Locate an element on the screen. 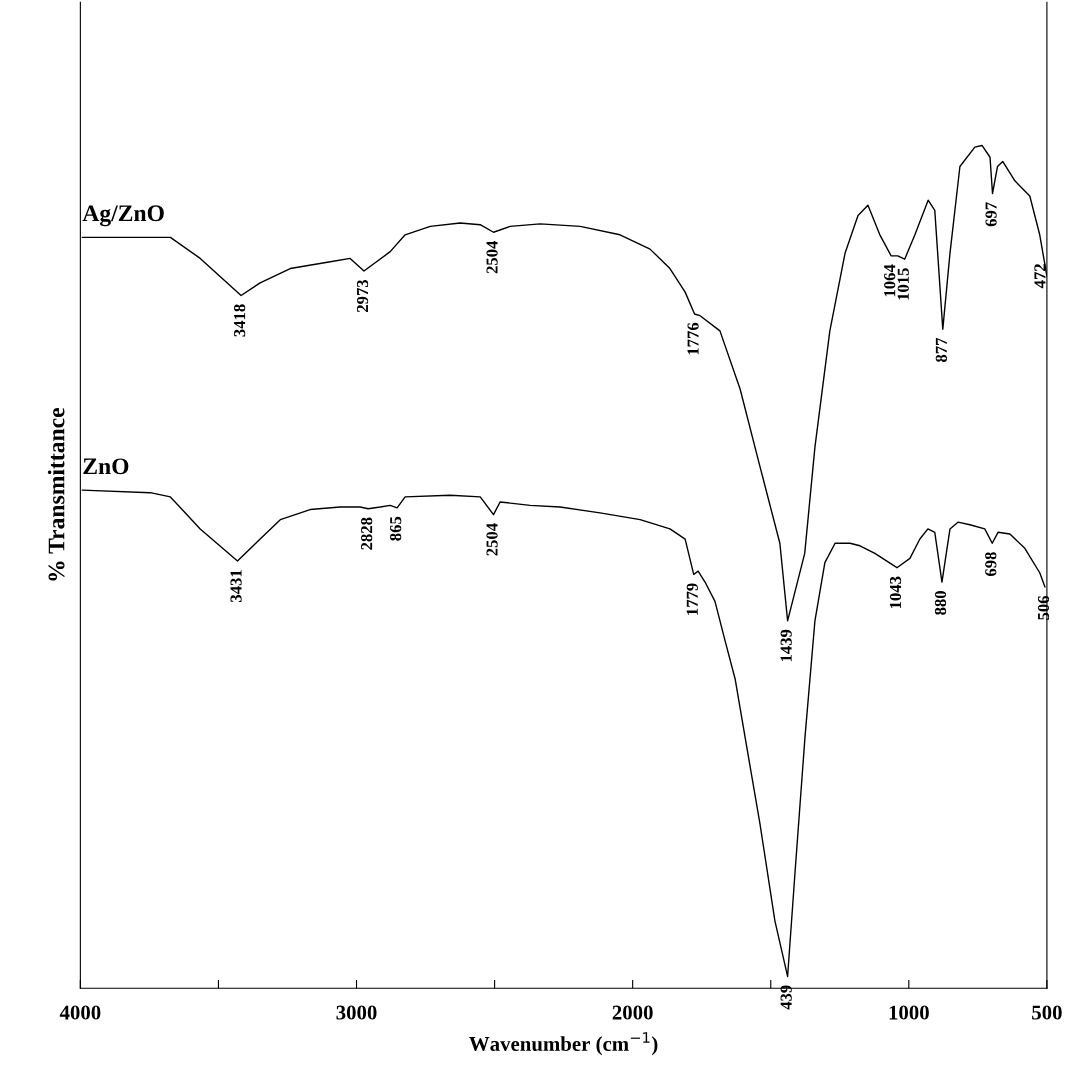 The image size is (1086, 1092). annotation: 1064 is located at coordinates (890, 280).